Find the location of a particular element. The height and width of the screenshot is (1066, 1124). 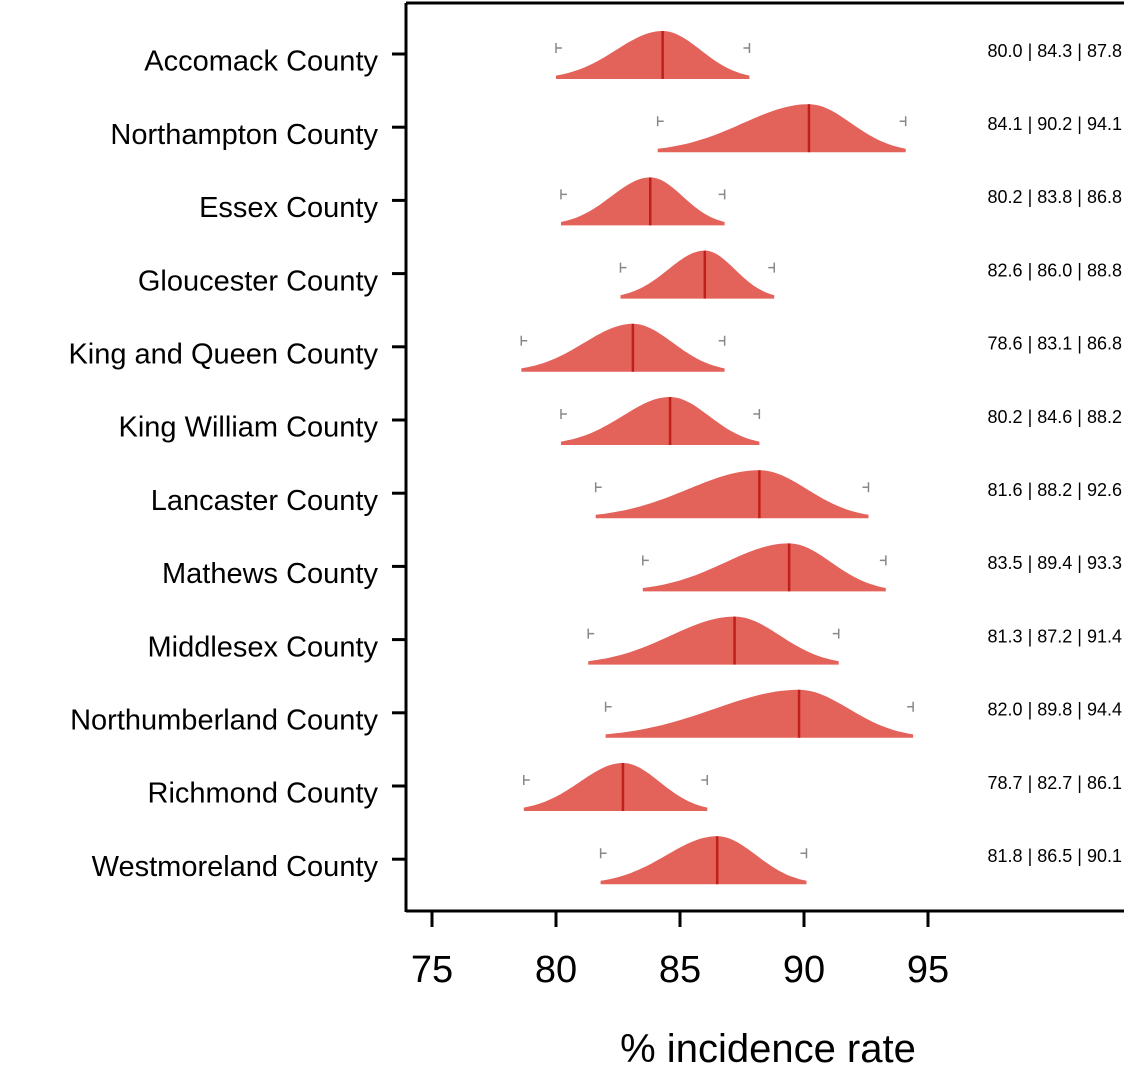

category-label: Northumberland County is located at coordinates (224, 720).